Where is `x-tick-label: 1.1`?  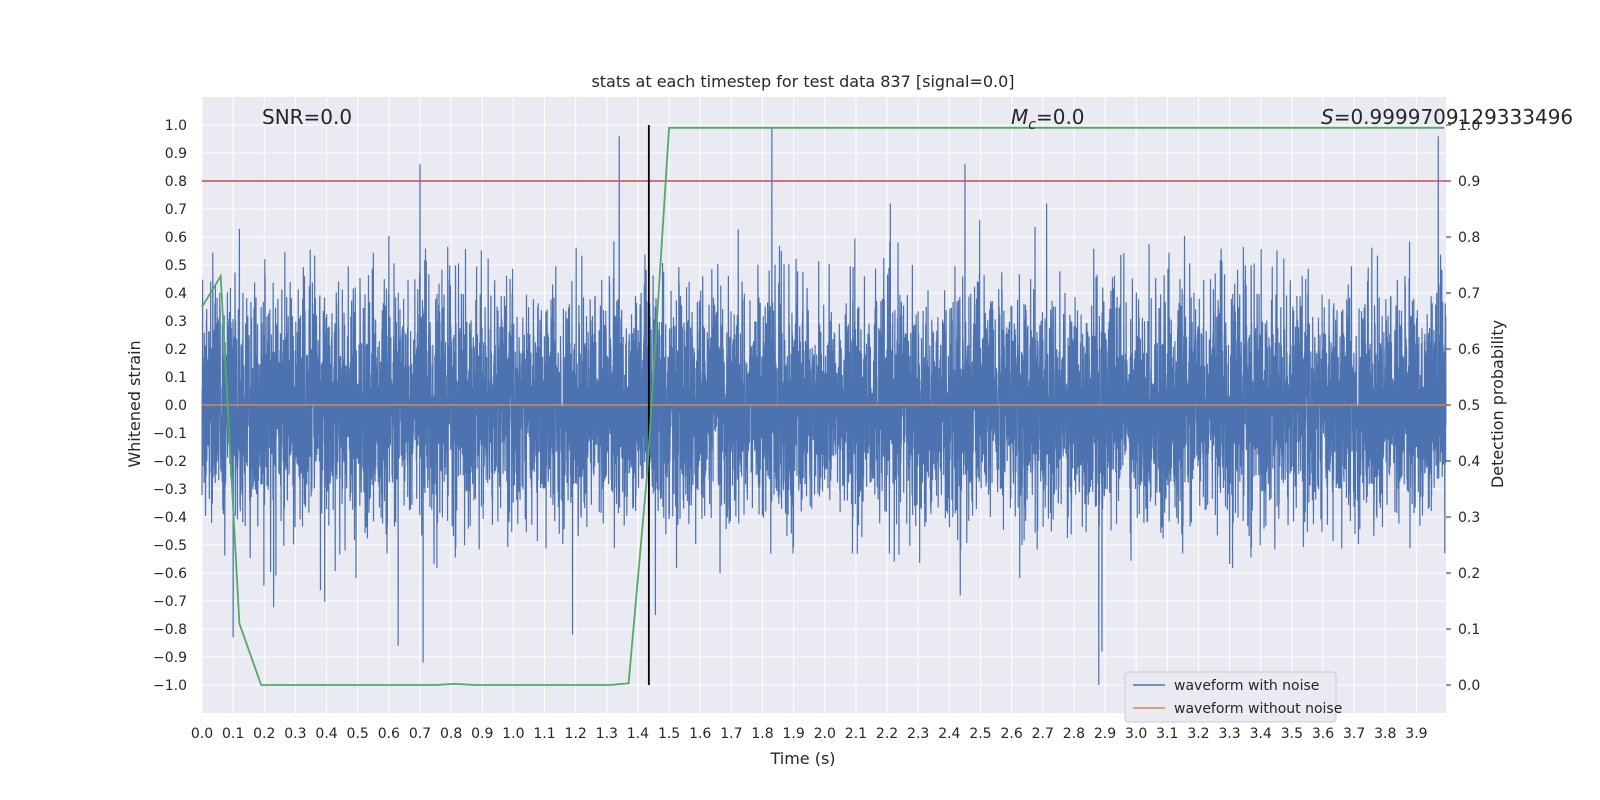
x-tick-label: 1.1 is located at coordinates (544, 734).